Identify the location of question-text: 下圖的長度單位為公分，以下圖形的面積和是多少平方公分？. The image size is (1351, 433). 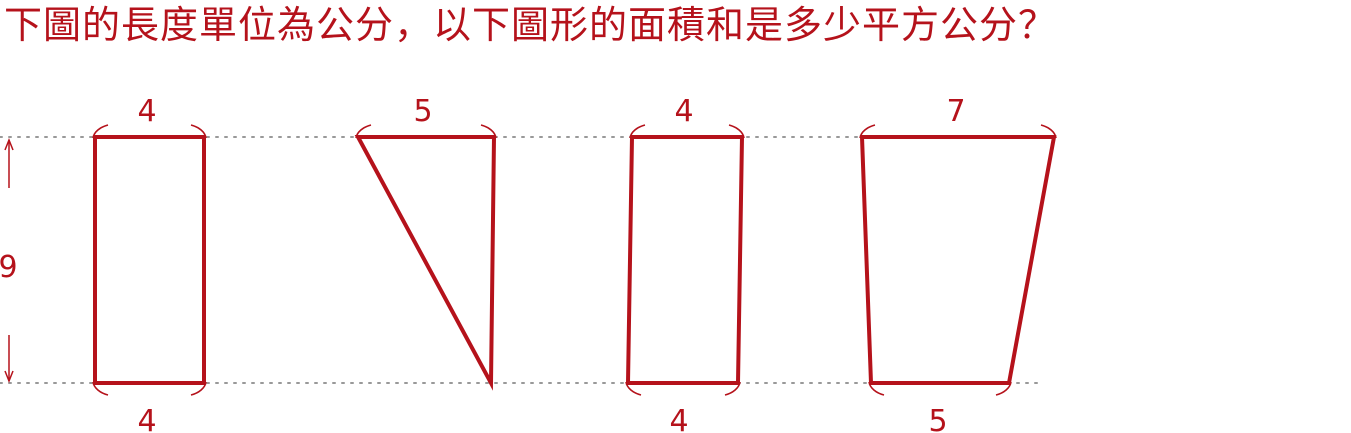
(531, 25).